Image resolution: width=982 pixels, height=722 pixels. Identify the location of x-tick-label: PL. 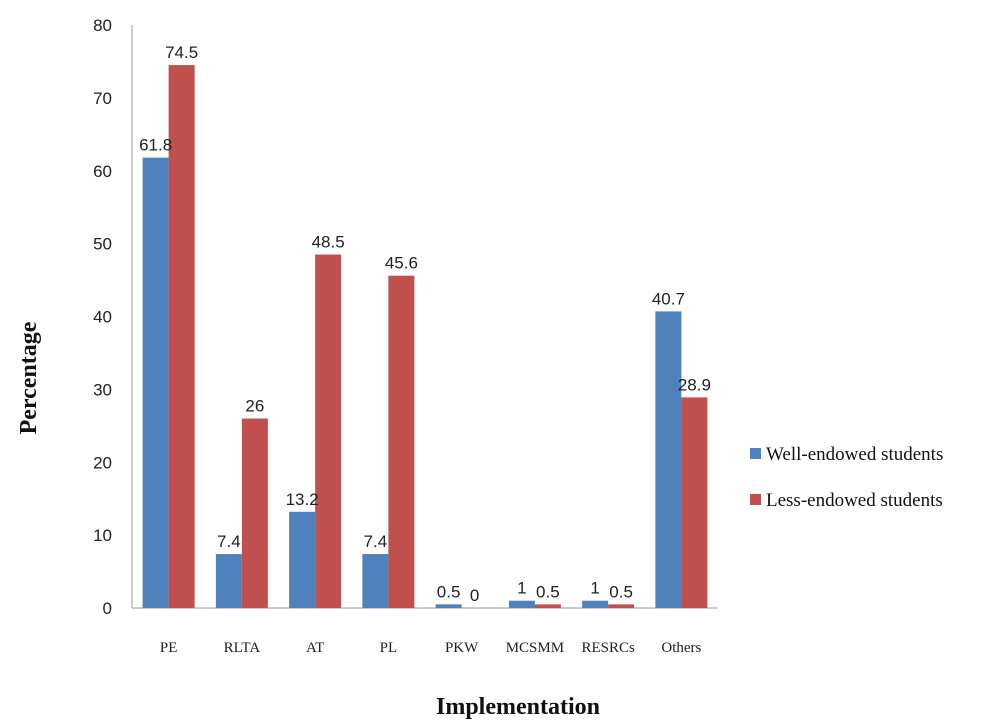
(389, 648).